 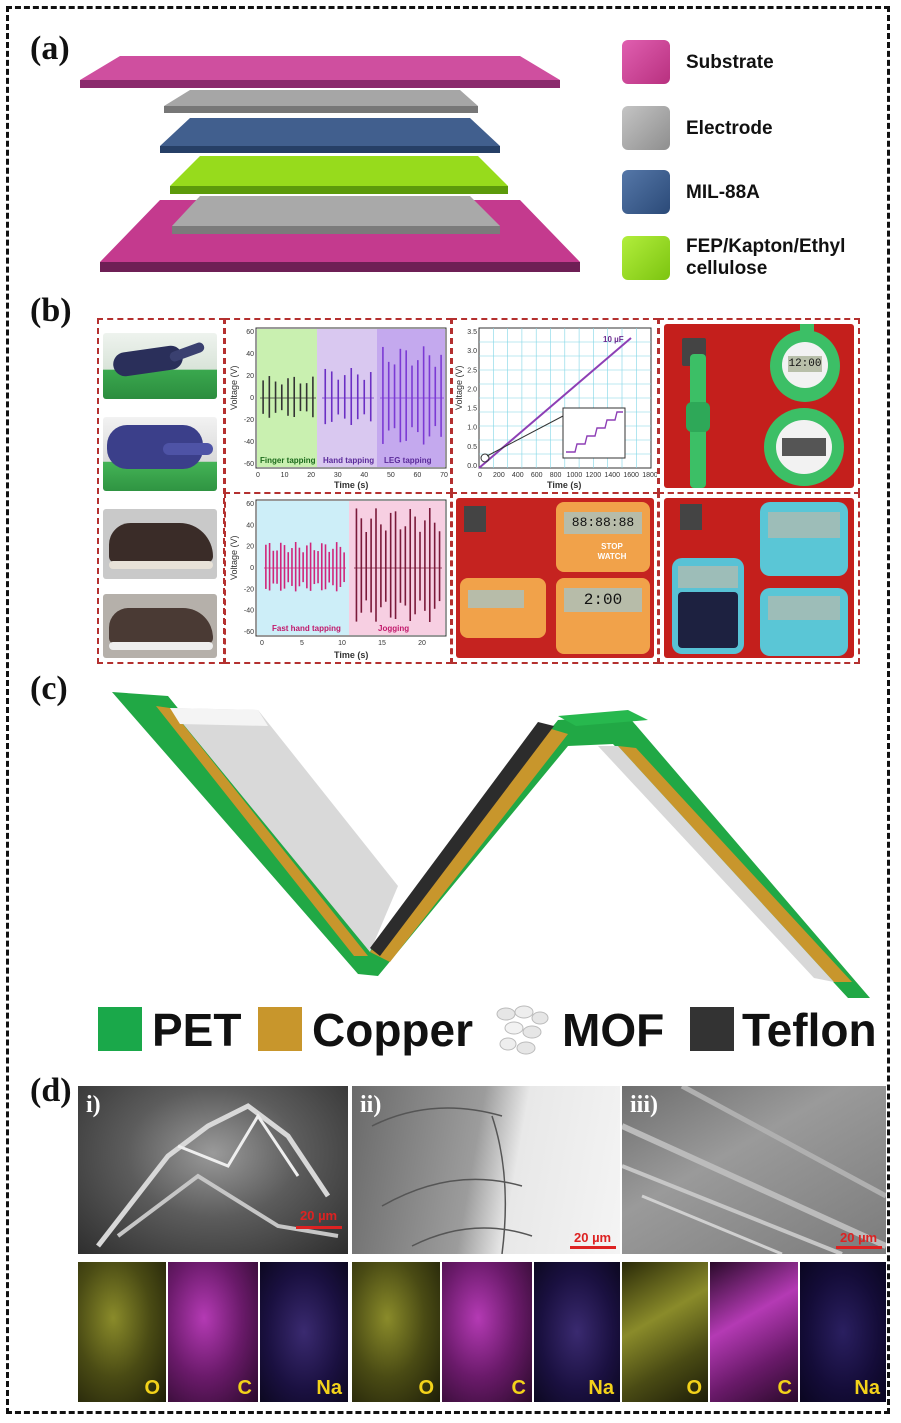 I want to click on sem-label-iii: iii), so click(x=644, y=1105).